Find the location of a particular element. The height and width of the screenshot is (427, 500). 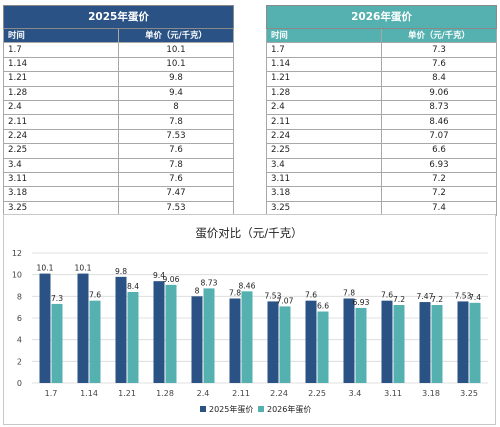

table-row: 2.24 7.07 is located at coordinates (381, 136).